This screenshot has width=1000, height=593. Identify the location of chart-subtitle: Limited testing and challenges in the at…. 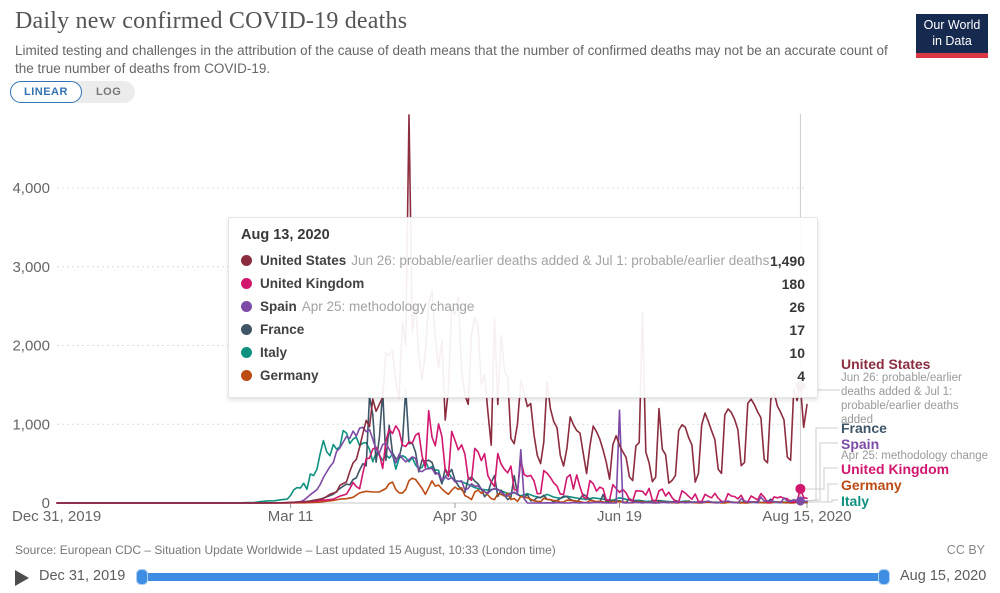
(451, 59).